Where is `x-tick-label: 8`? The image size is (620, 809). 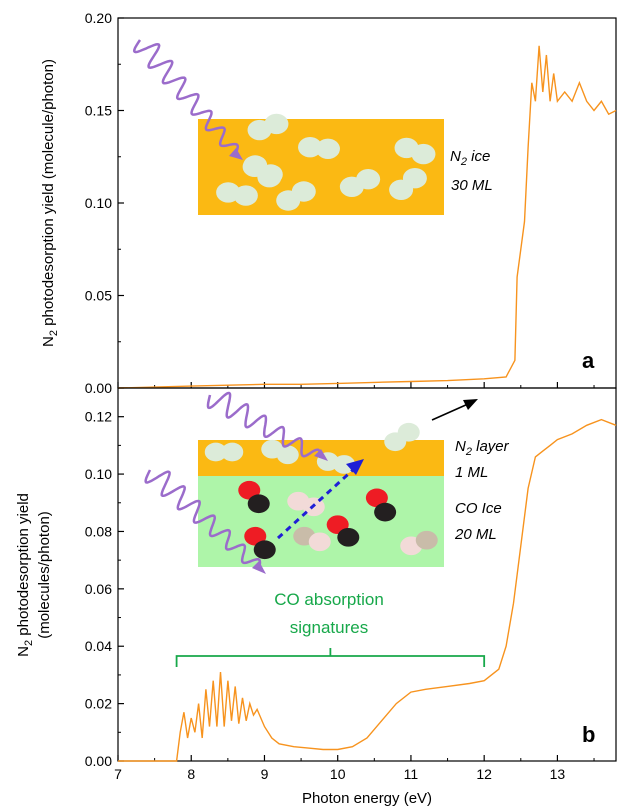 x-tick-label: 8 is located at coordinates (191, 774).